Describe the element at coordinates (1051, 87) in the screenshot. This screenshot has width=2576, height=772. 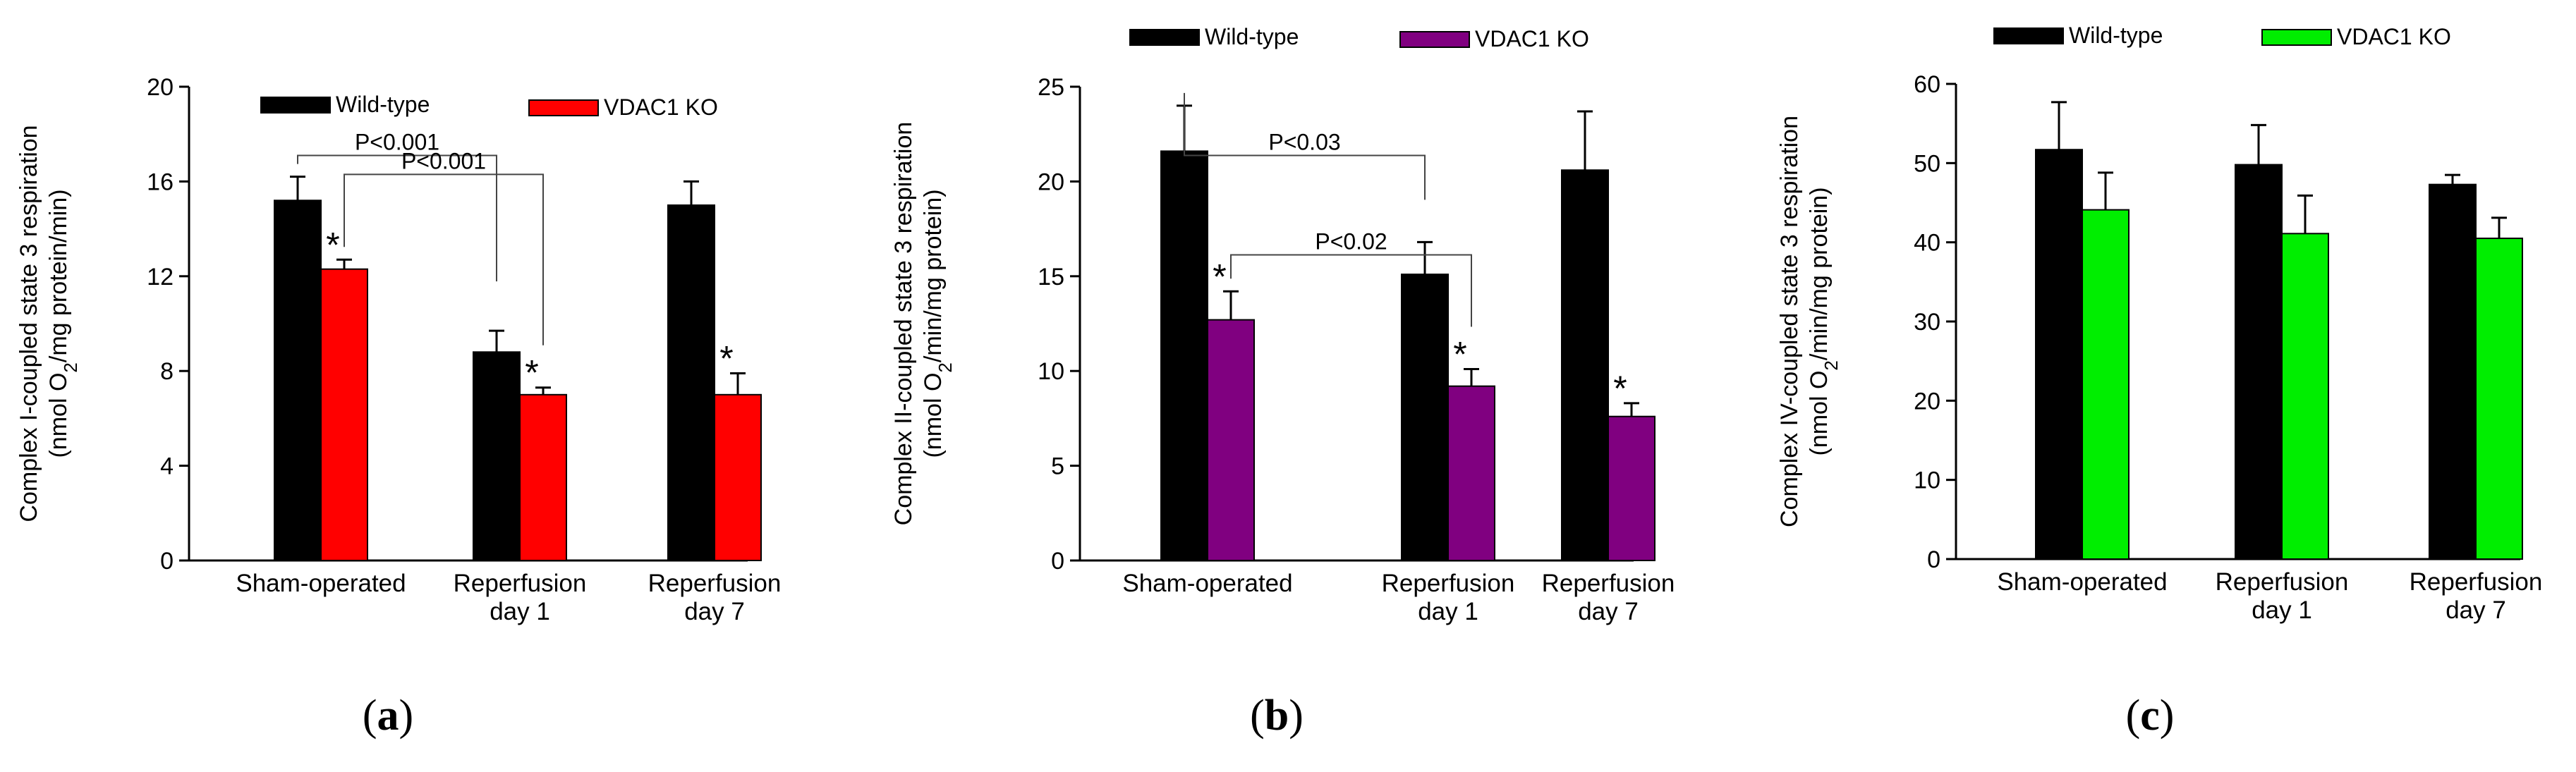
I see `panel-b-y-tick-label: 25` at that location.